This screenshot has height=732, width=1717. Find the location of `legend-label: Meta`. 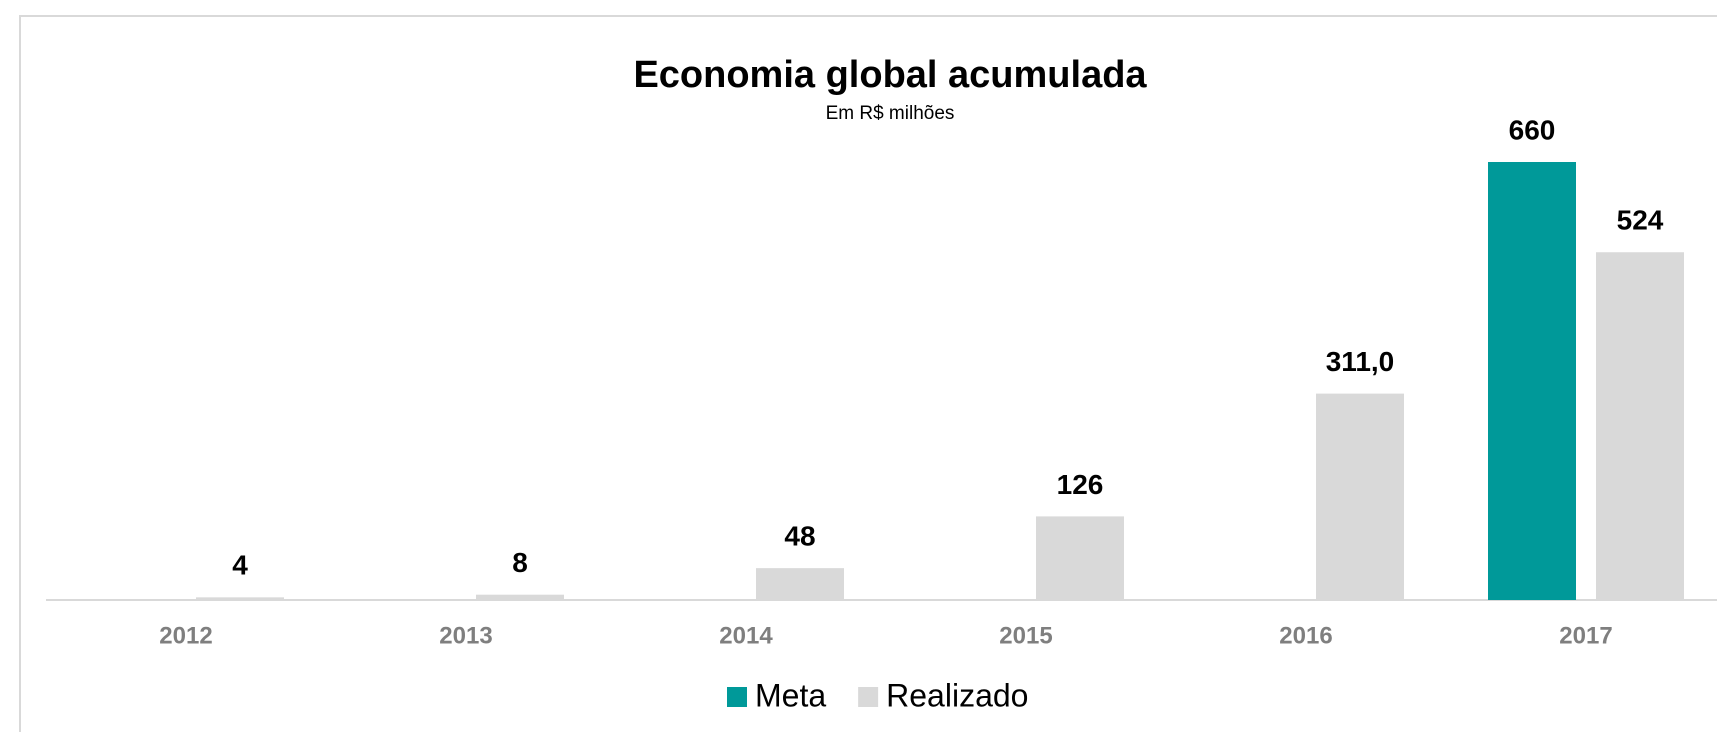

legend-label: Meta is located at coordinates (790, 695).